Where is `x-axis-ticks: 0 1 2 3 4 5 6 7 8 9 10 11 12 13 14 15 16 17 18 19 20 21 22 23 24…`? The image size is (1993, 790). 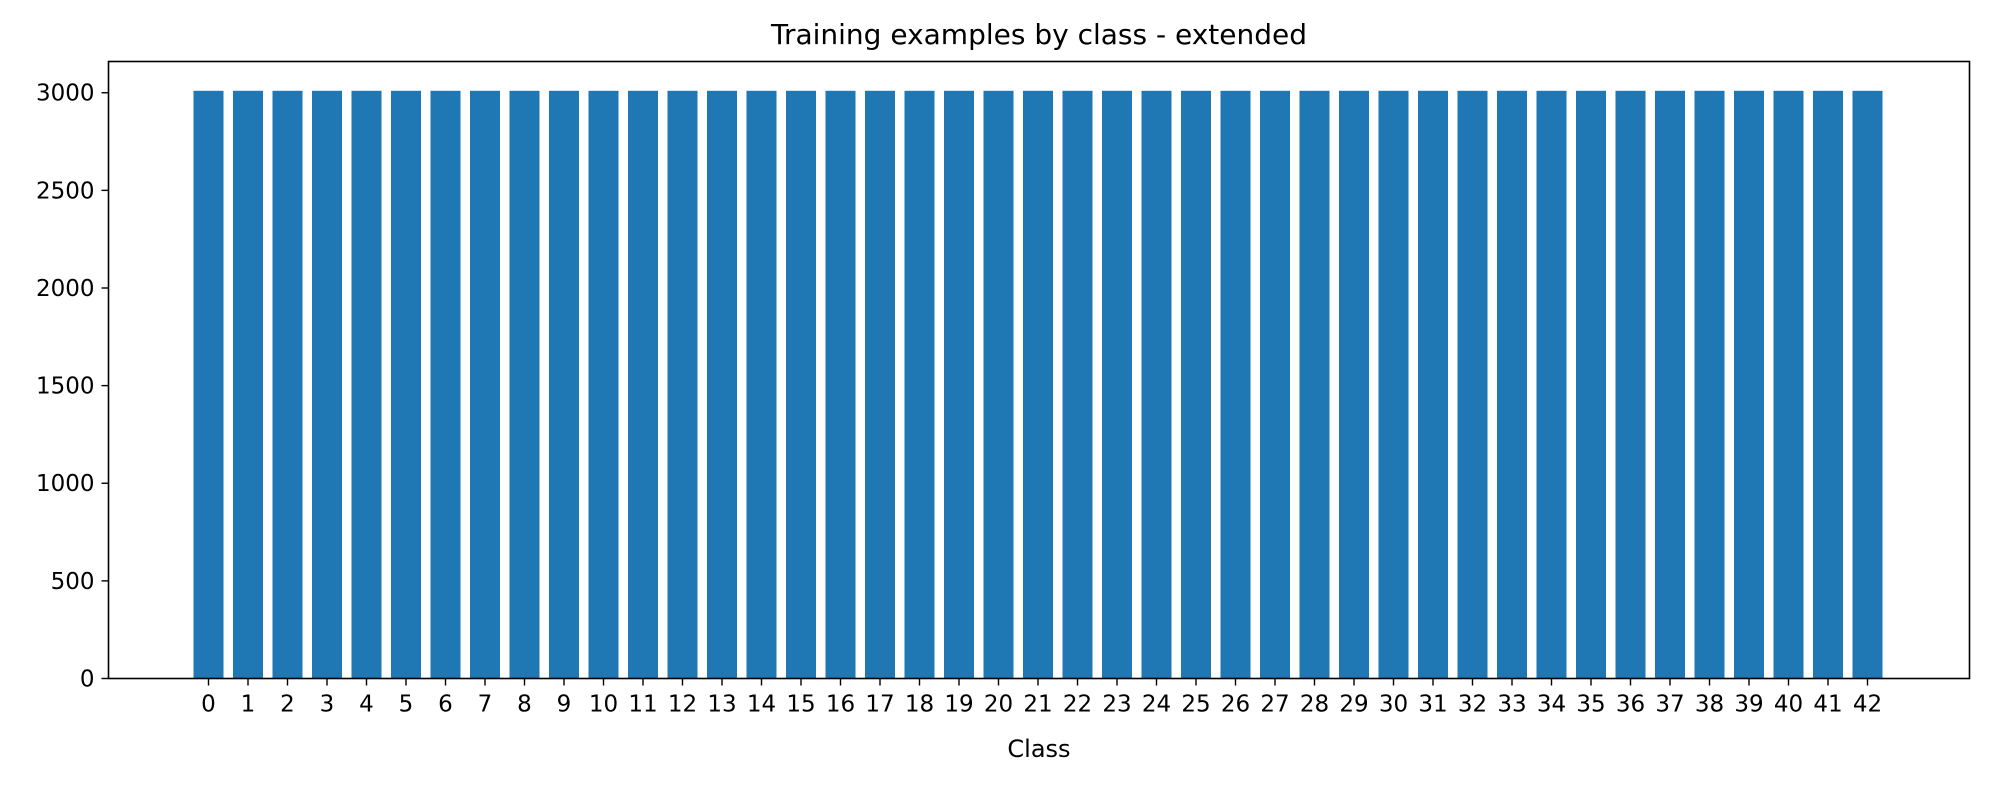
x-axis-ticks: 0 1 2 3 4 5 6 7 8 9 10 11 12 13 14 15 16 17 18 19 20 21 22 23 24… is located at coordinates (1041, 698).